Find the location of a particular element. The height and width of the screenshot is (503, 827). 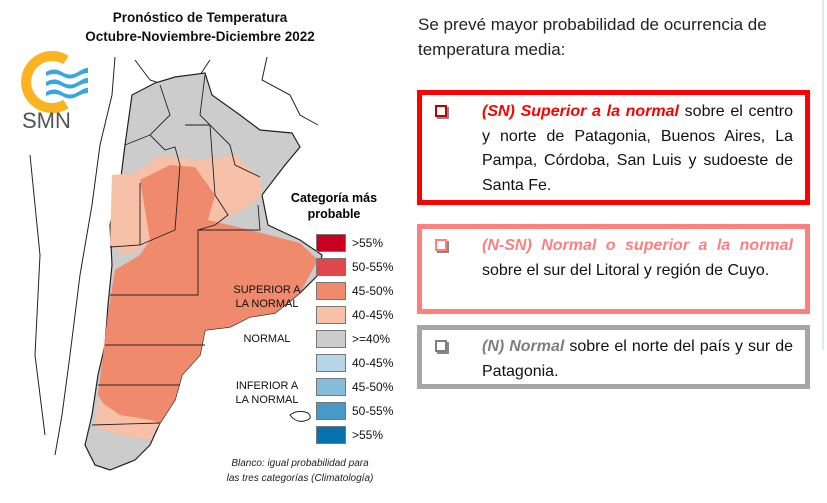

footnote-line2: las tres categorías (Climatología) is located at coordinates (300, 478).